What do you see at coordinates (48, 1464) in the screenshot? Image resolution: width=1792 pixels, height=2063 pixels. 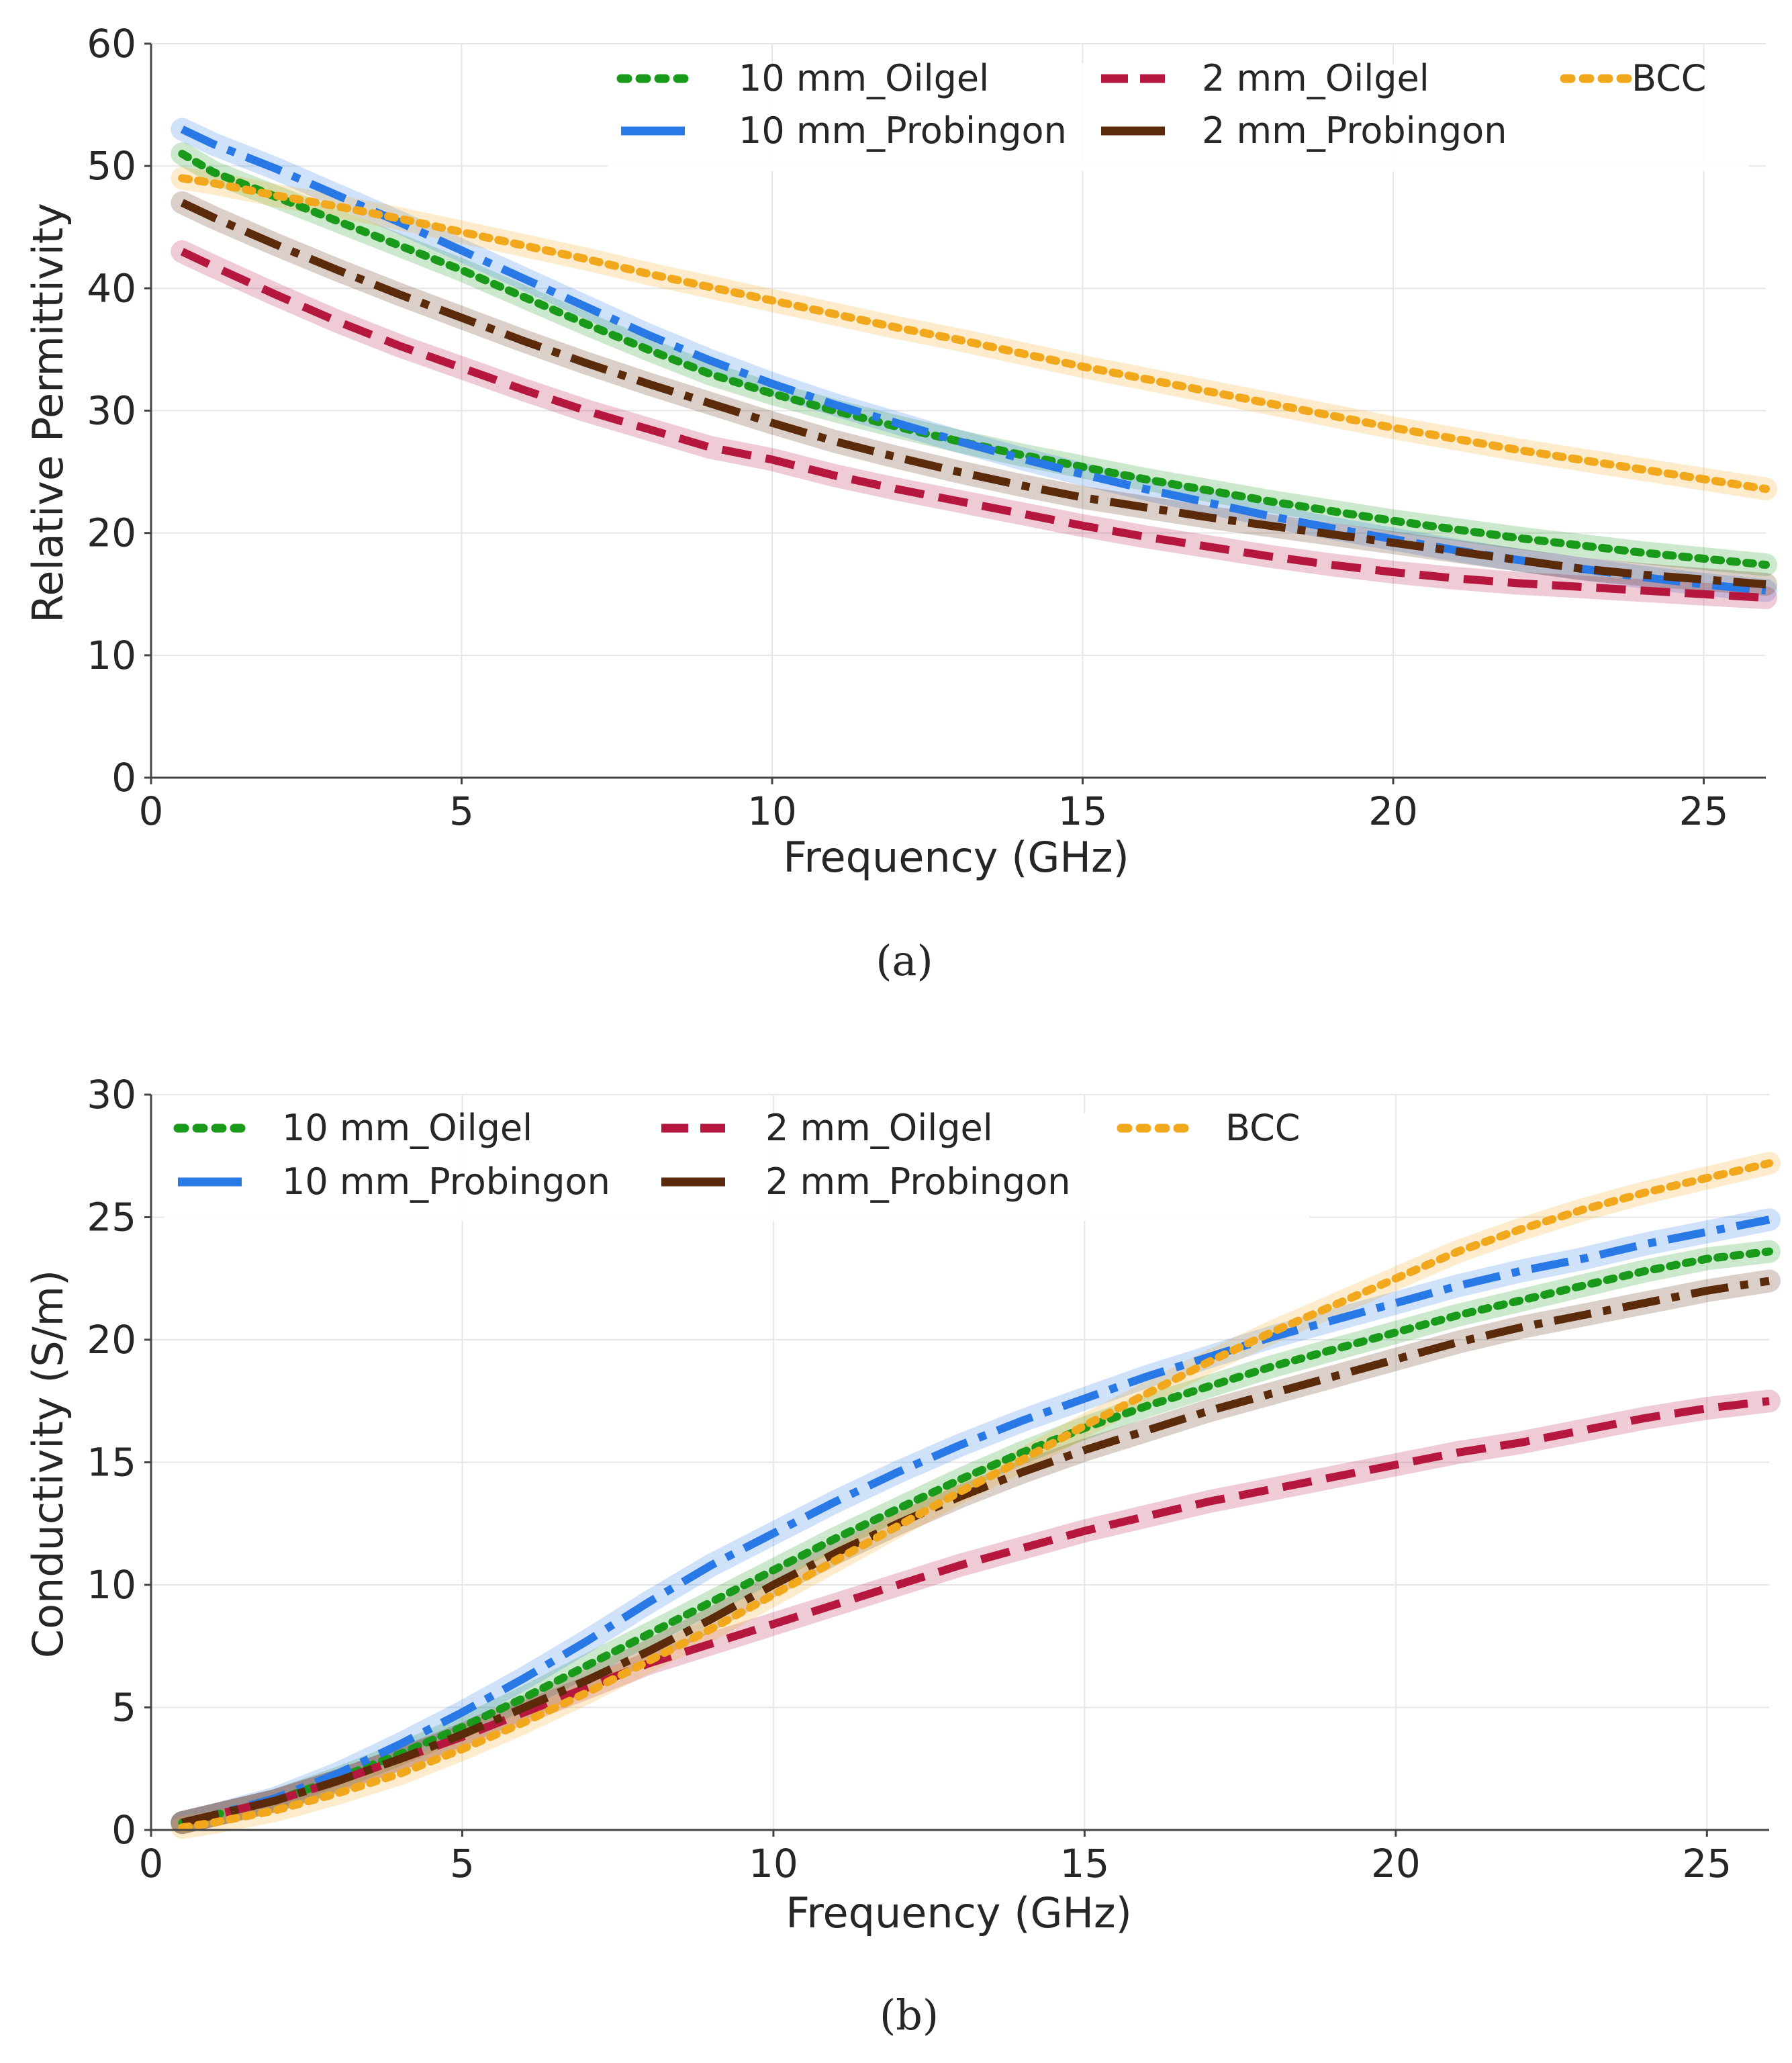 I see `y-axis-label-b: Conductivity (S/m)` at bounding box center [48, 1464].